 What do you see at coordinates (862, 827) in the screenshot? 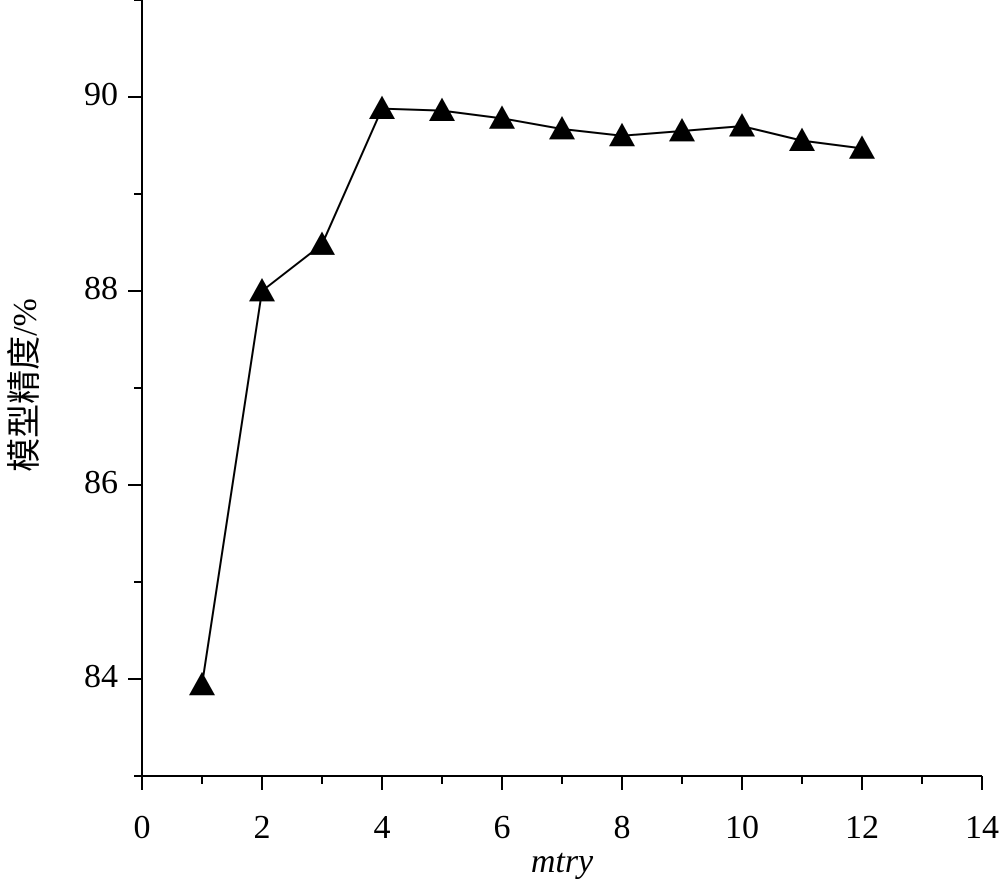
I see `x-tick-label: 12` at bounding box center [862, 827].